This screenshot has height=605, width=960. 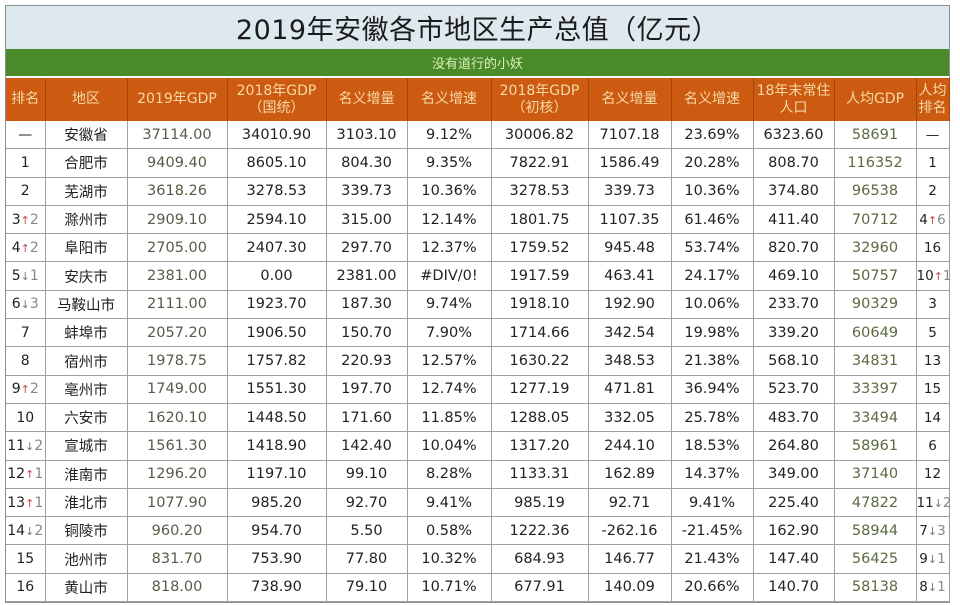 I want to click on gdp-2018-prelim-cell: 1133.31, so click(x=540, y=474).